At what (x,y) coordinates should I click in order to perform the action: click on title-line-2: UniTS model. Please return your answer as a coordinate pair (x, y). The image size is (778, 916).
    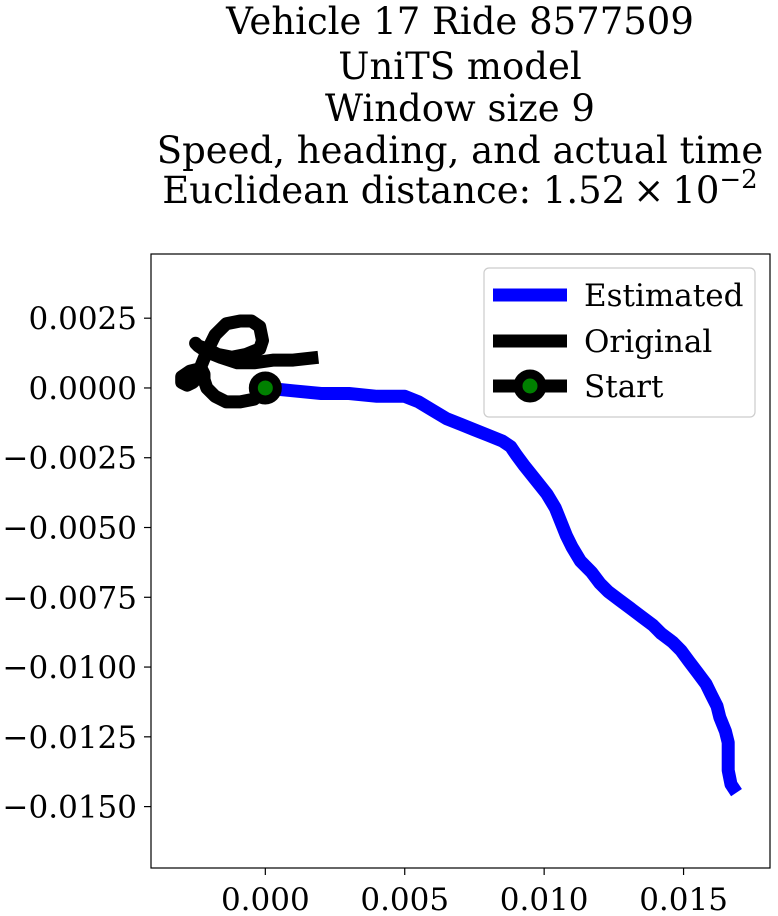
    Looking at the image, I should click on (459, 66).